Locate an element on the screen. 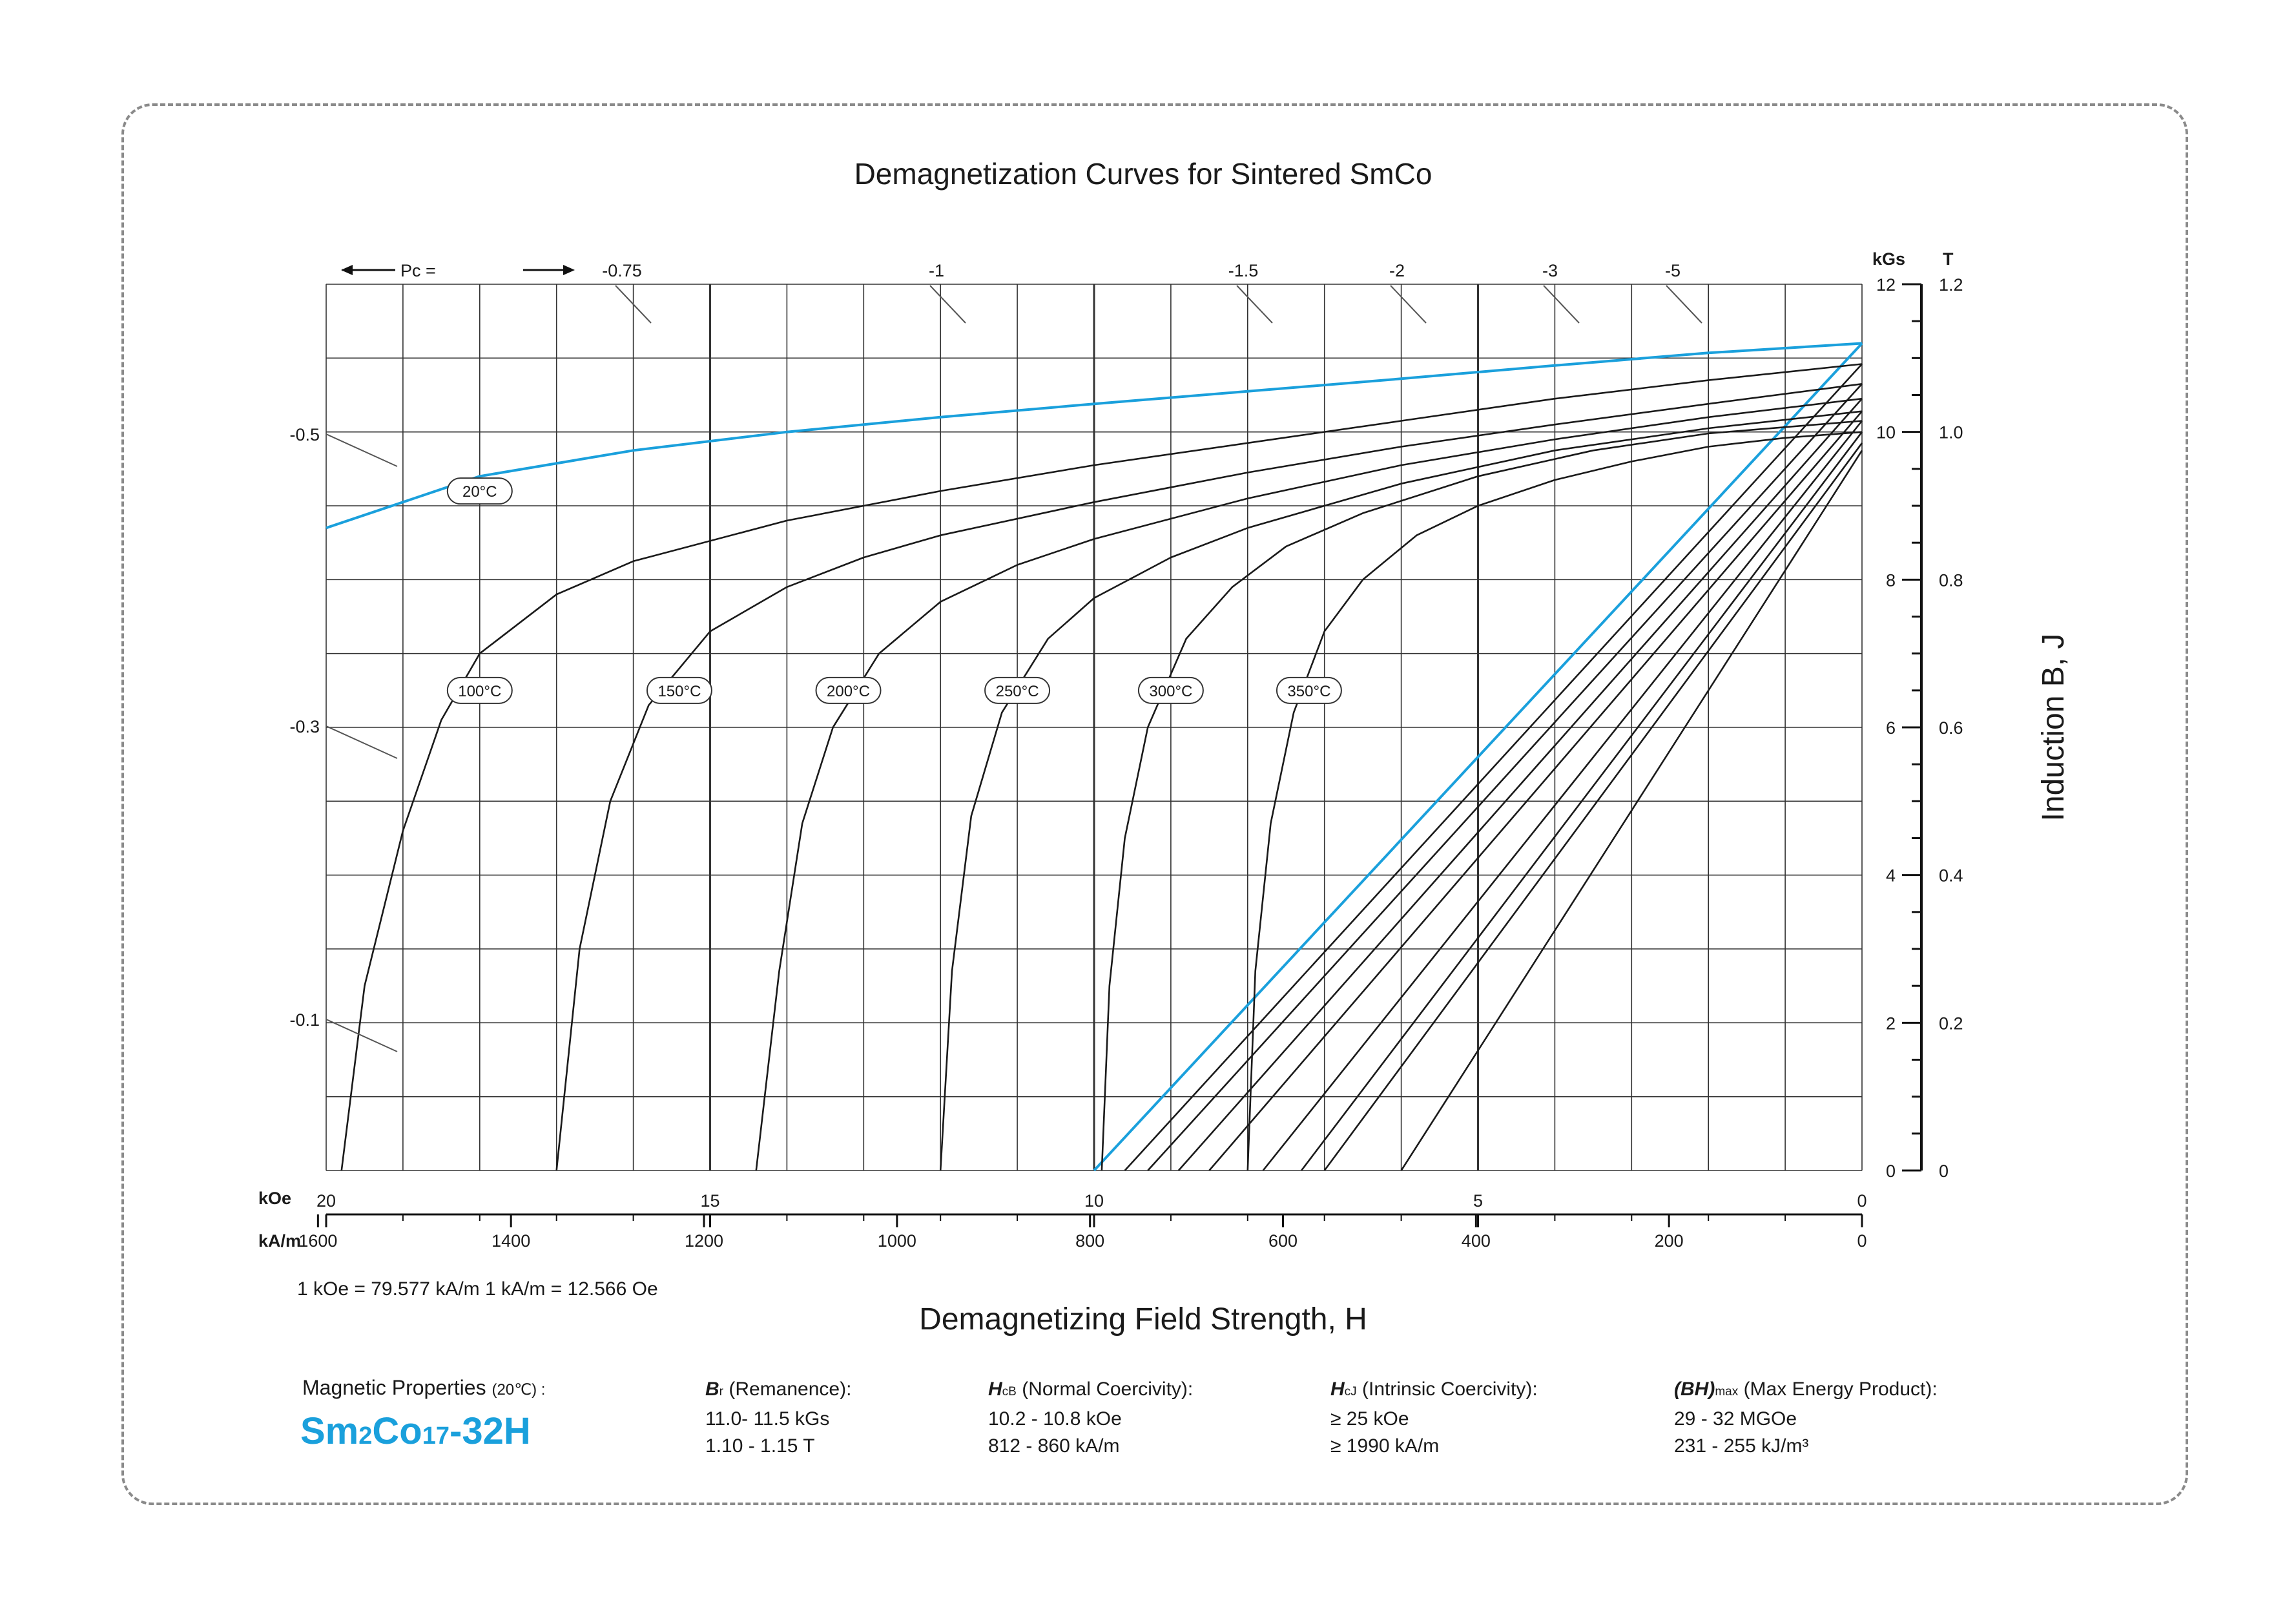 The width and height of the screenshot is (2296, 1602). curve-label: 150°C is located at coordinates (679, 690).